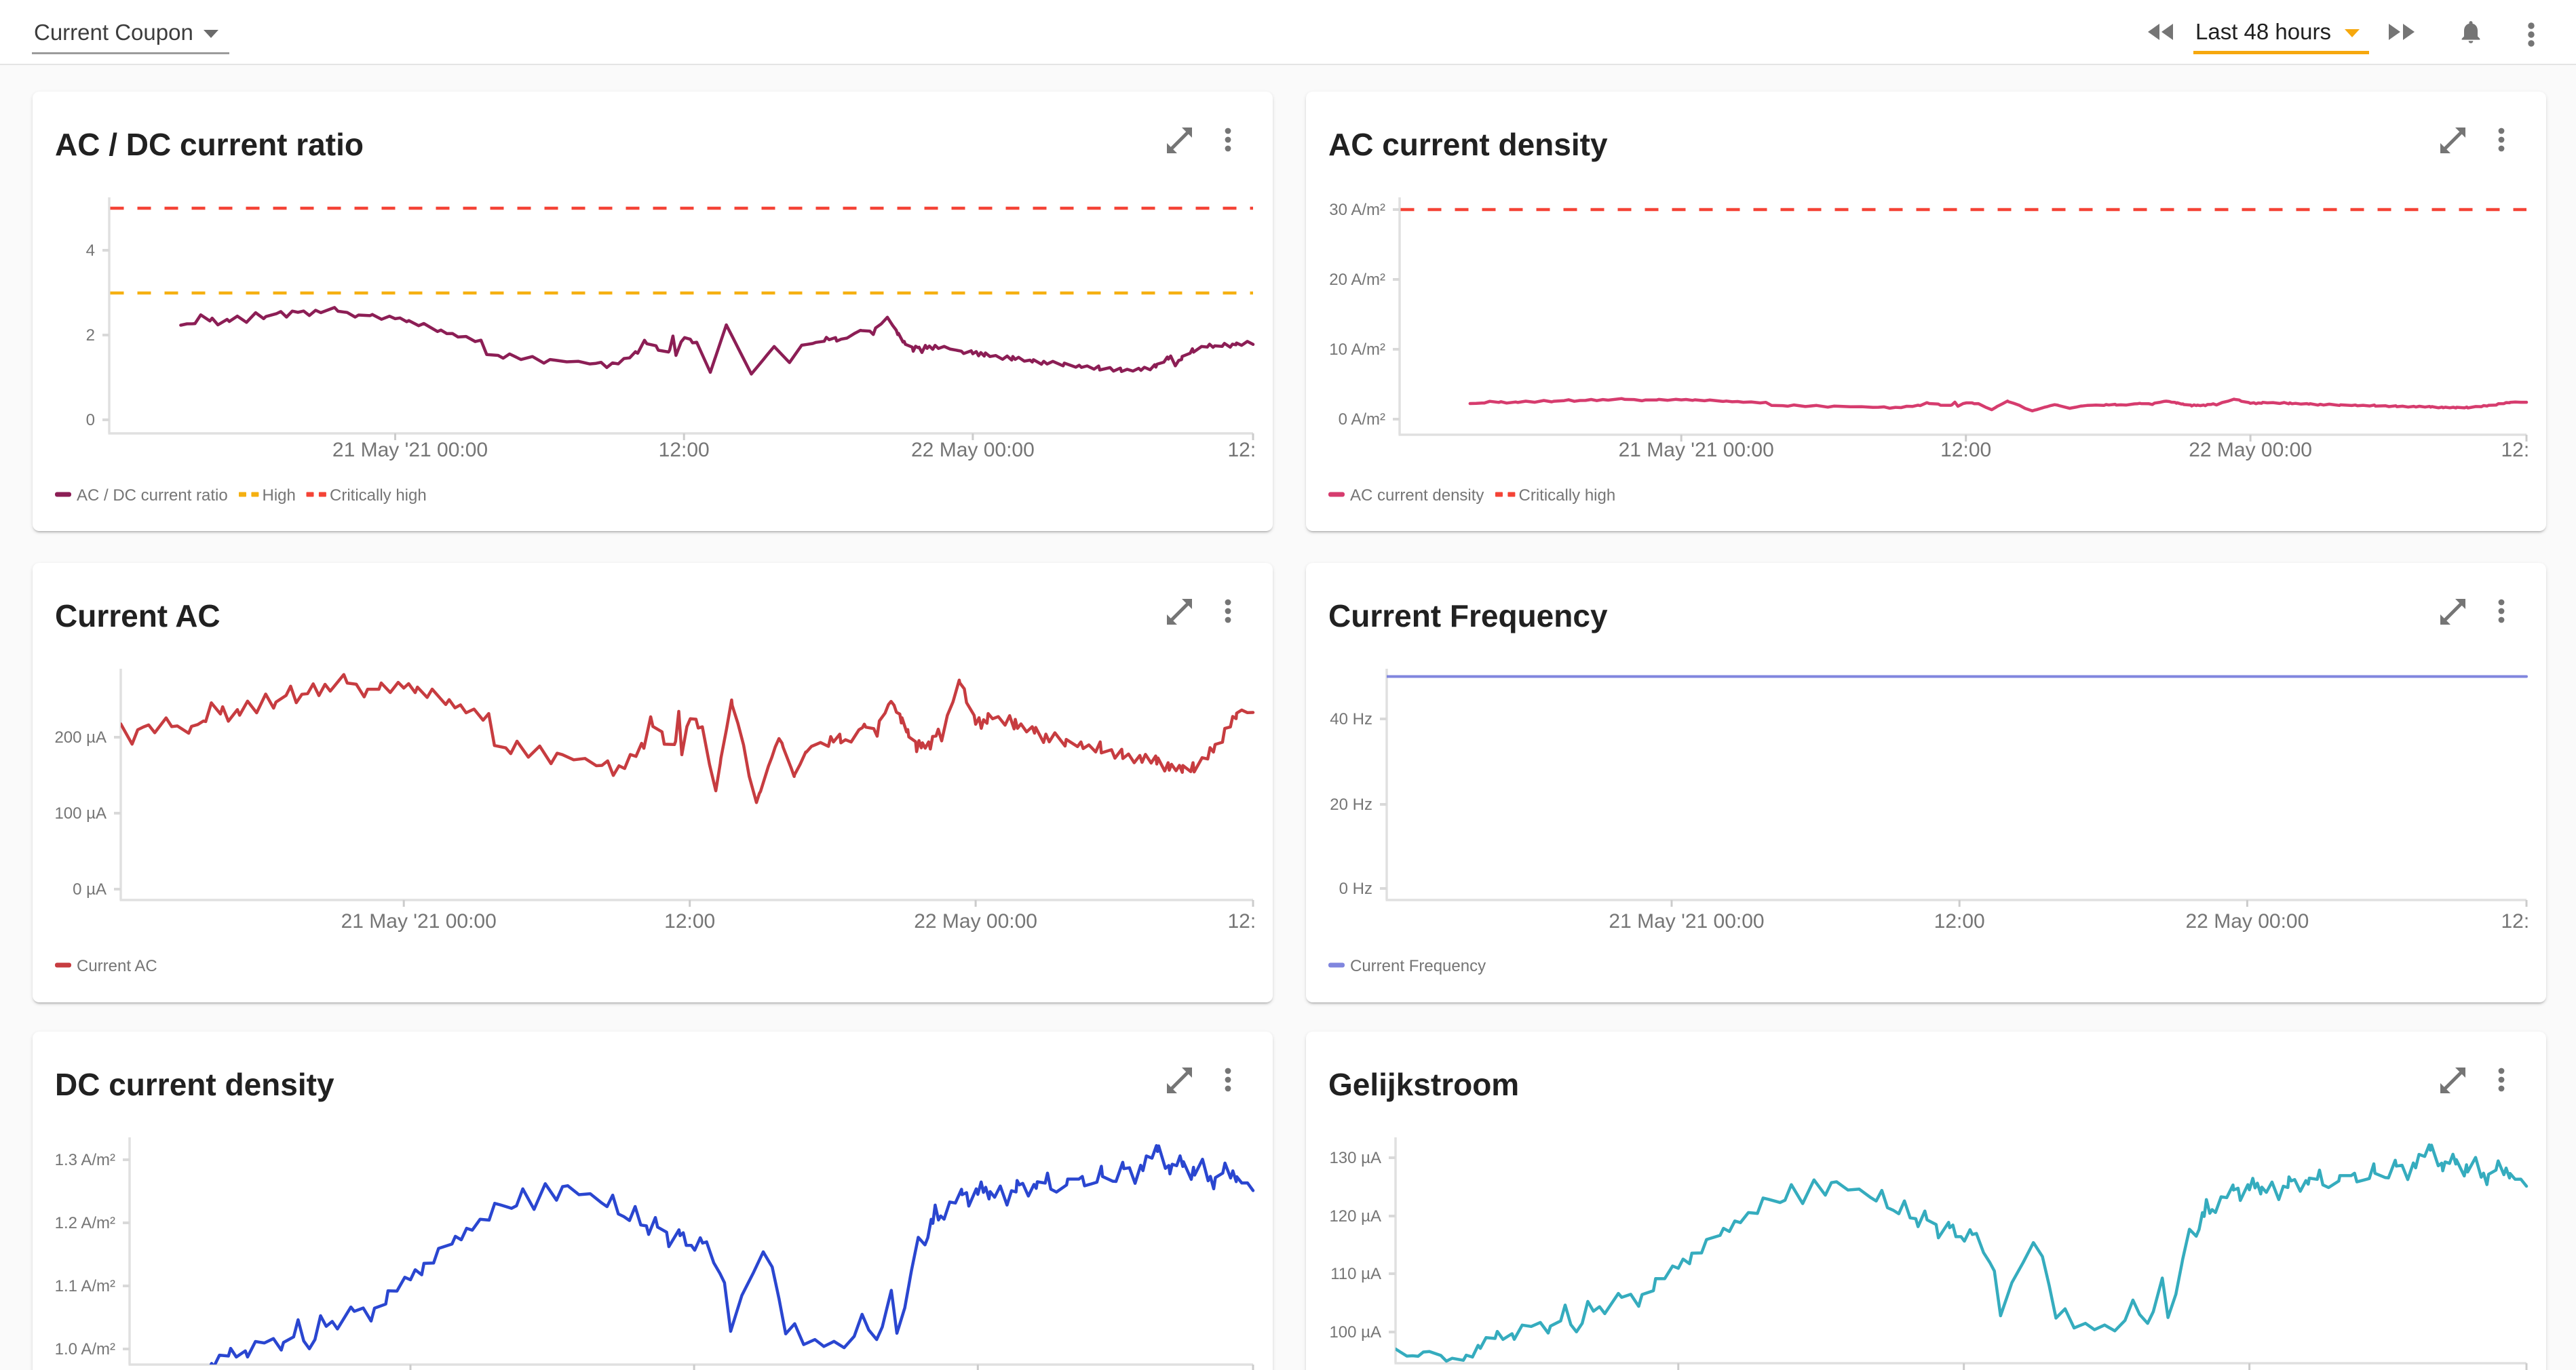  Describe the element at coordinates (1355, 889) in the screenshot. I see `svg-text: 0 Hz` at that location.